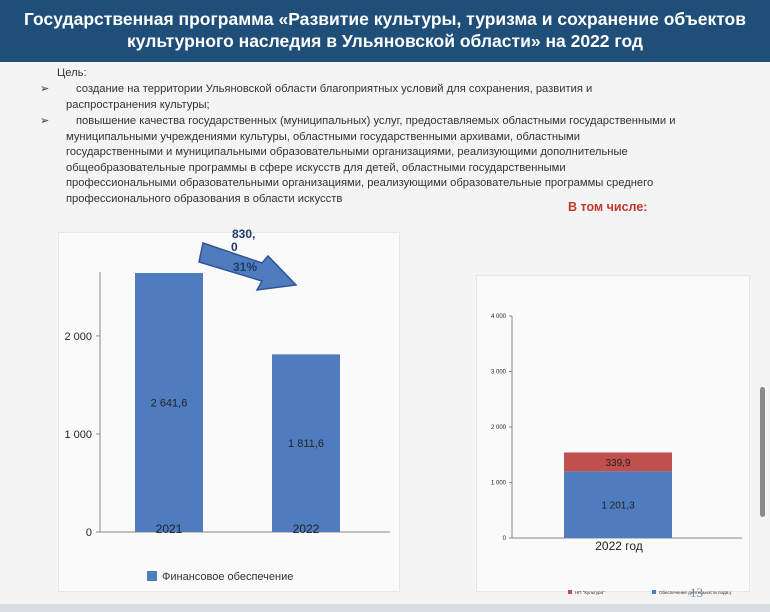 Image resolution: width=770 pixels, height=612 pixels. Describe the element at coordinates (762, 452) in the screenshot. I see `scrollbar-thumb` at that location.